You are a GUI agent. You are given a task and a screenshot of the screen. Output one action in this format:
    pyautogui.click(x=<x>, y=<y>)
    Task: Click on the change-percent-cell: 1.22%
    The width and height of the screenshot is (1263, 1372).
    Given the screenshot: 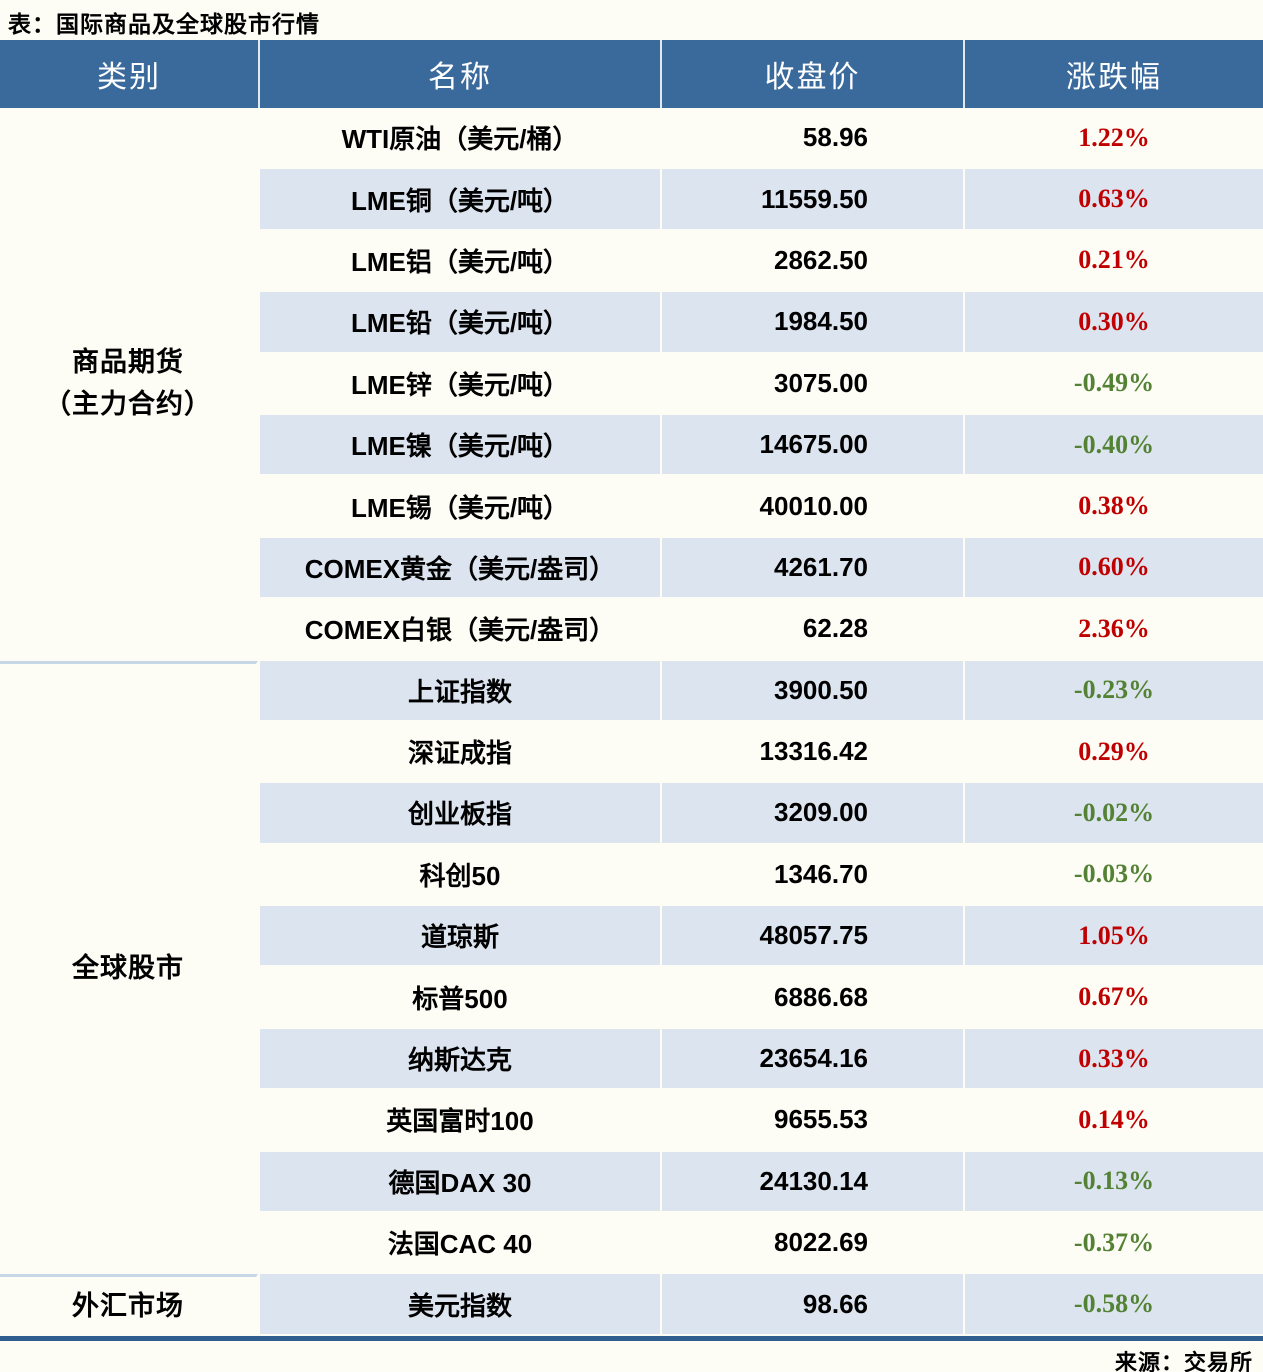 What is the action you would take?
    pyautogui.click(x=1113, y=139)
    